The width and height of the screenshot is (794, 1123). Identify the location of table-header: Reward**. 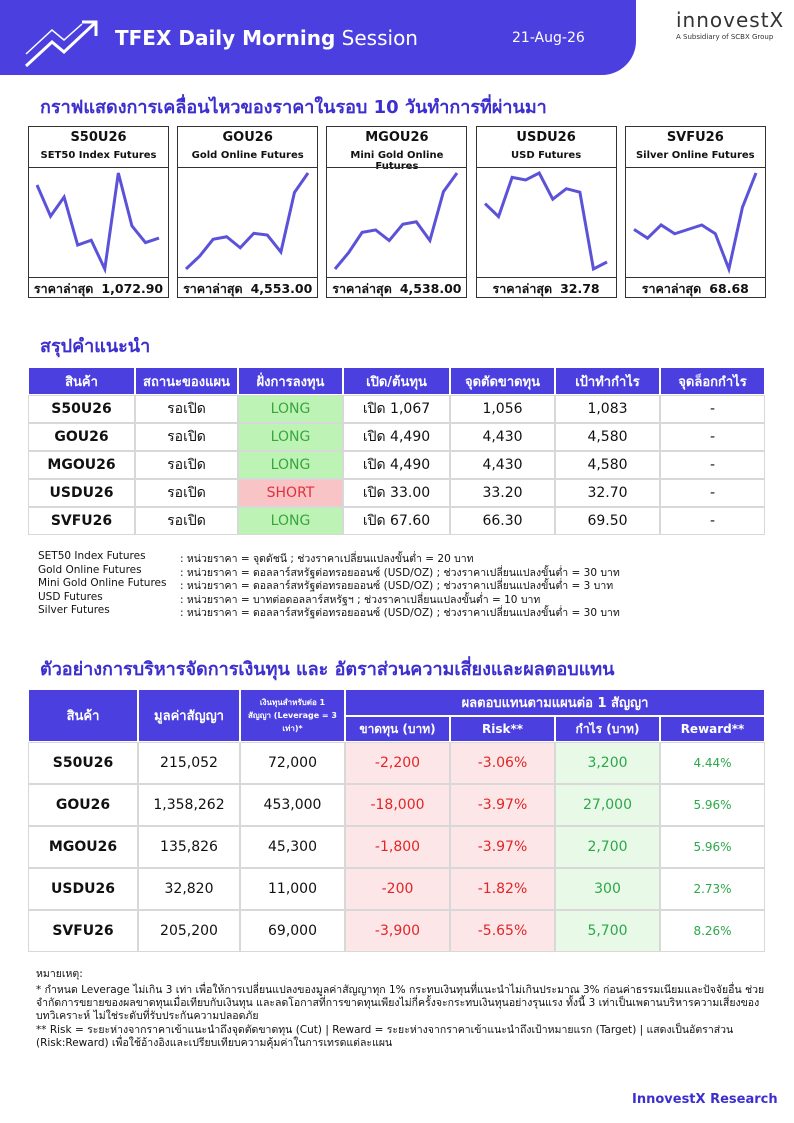
(712, 729).